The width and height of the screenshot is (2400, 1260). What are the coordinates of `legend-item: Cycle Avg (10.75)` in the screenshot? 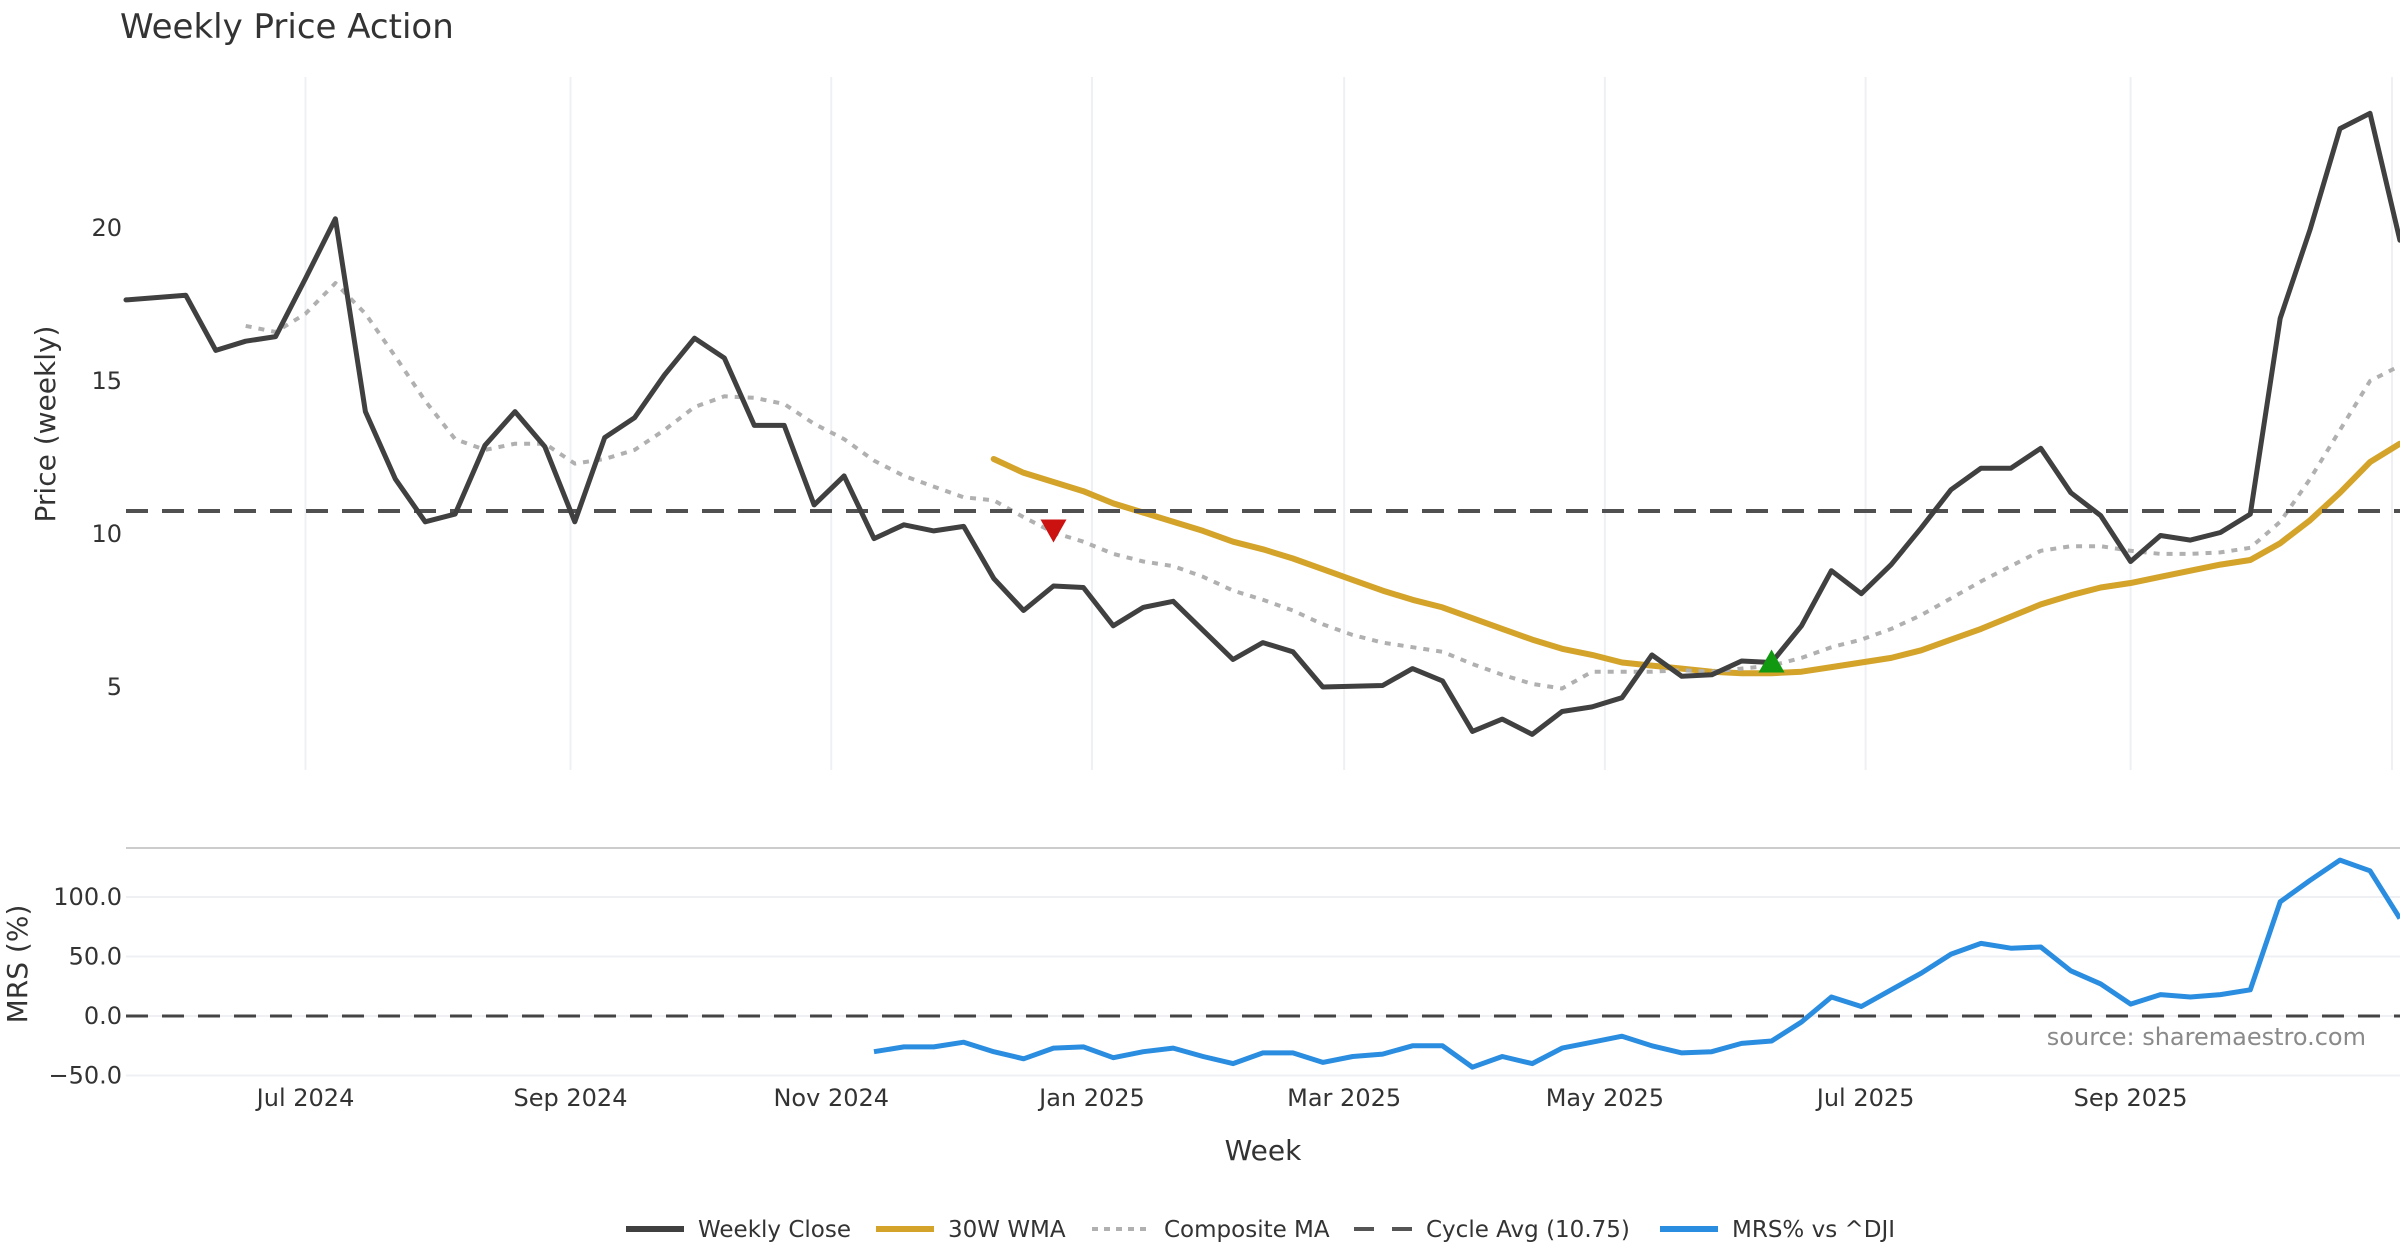 It's located at (1492, 1230).